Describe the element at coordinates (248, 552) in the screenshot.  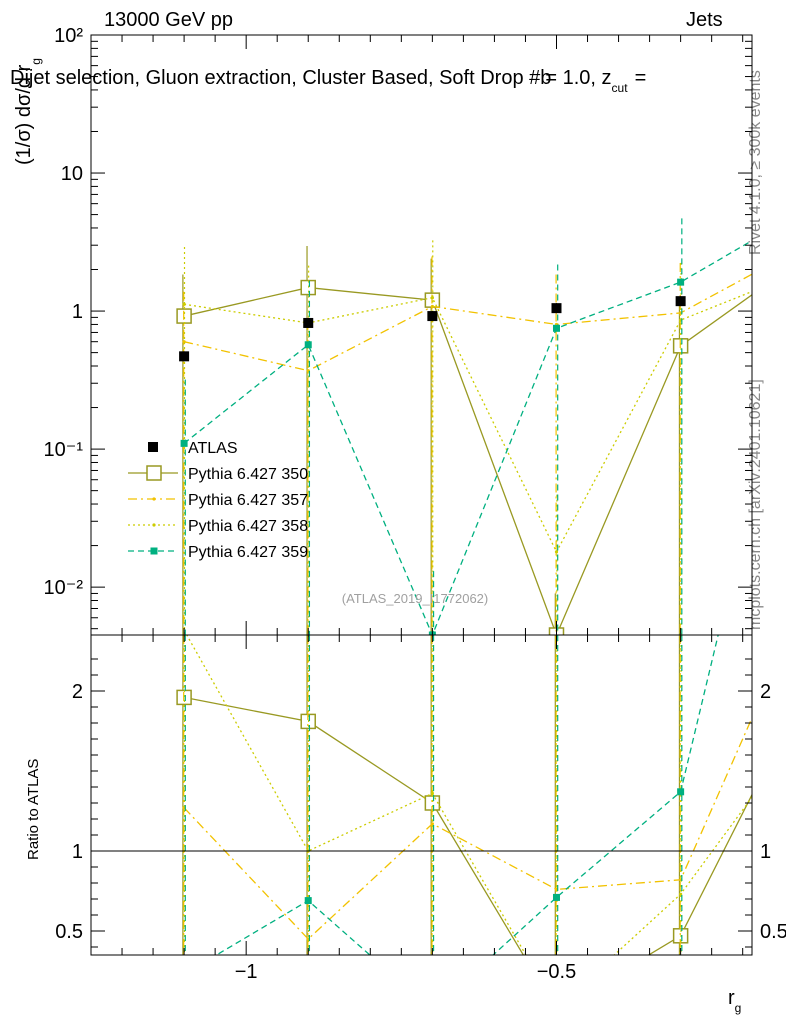
I see `legend-label: Pythia 6.427 359` at that location.